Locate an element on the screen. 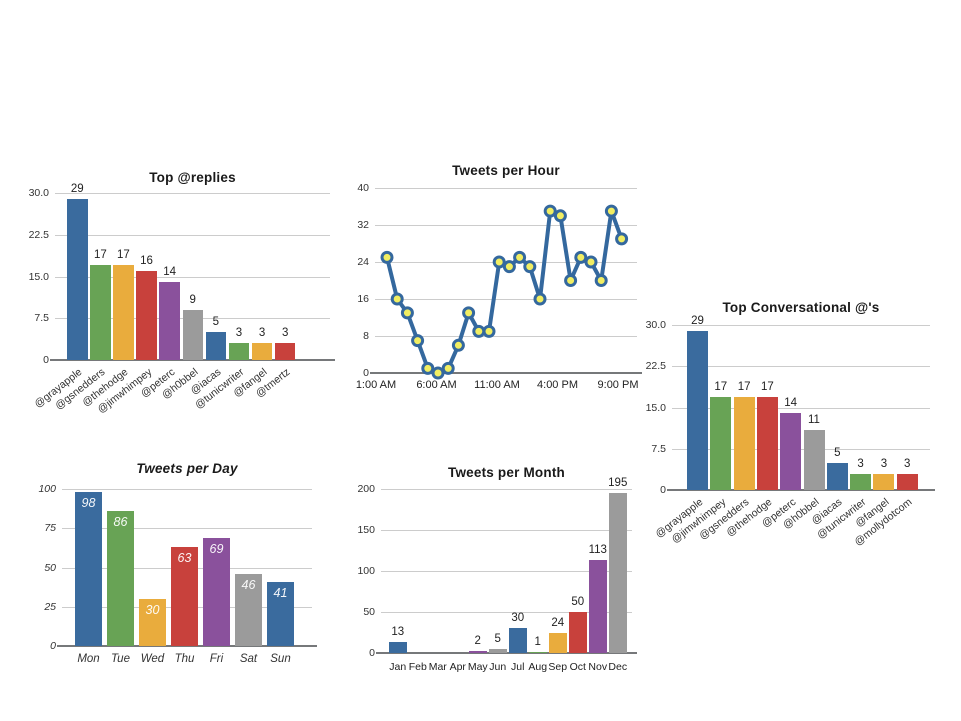 The height and width of the screenshot is (721, 961). plot-area: 98 86 30 63 69 46 41 is located at coordinates (187, 568).